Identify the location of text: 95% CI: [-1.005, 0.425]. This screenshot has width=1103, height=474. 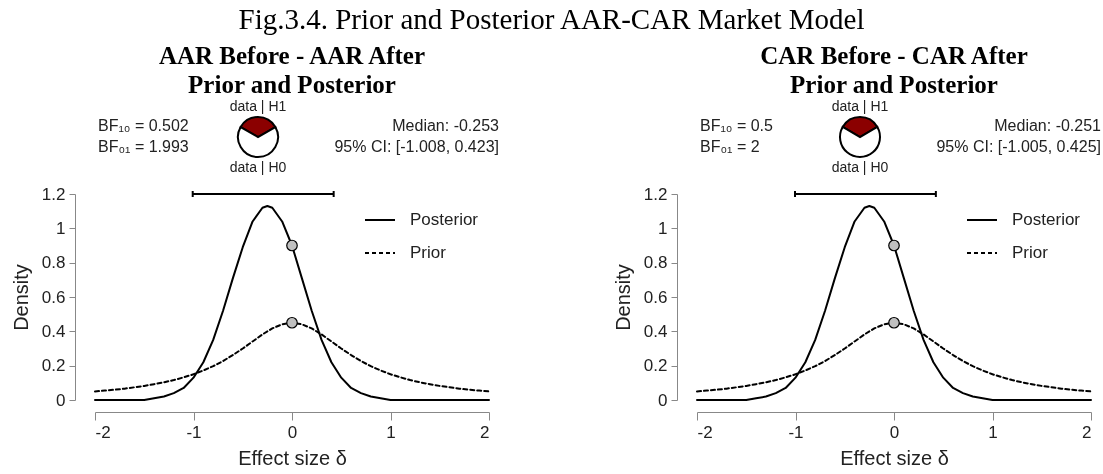
(1018, 146).